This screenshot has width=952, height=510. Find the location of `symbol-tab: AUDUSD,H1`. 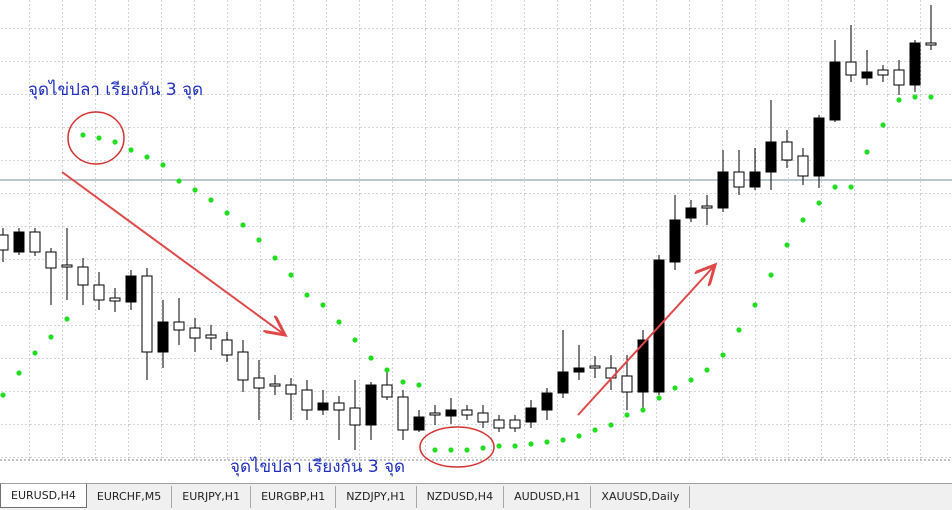

symbol-tab: AUDUSD,H1 is located at coordinates (548, 497).